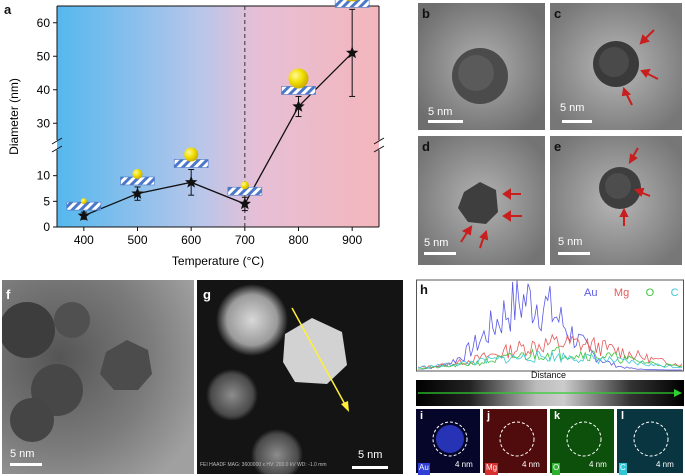 The image size is (685, 476). Describe the element at coordinates (445, 121) in the screenshot. I see `scale-bar-b` at that location.